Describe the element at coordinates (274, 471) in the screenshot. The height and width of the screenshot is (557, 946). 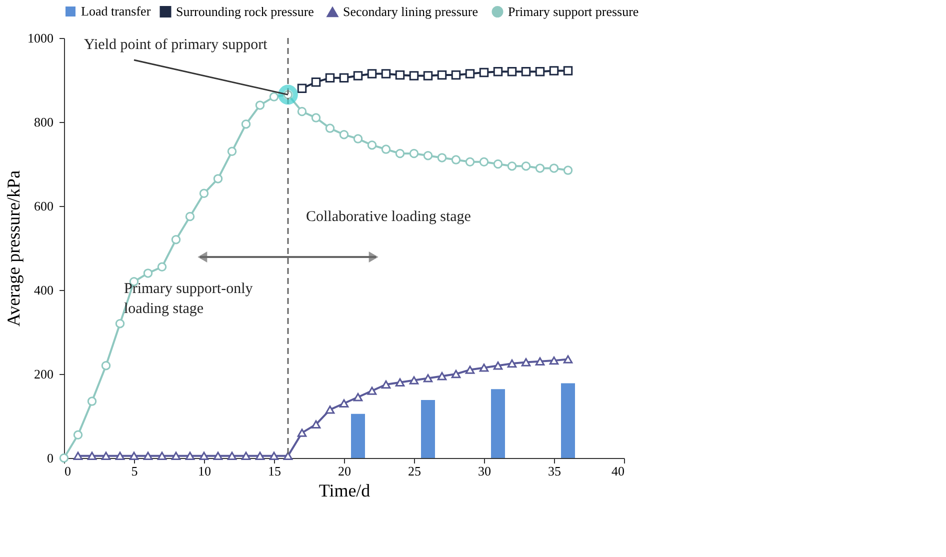
I see `x-tick-label: 15` at that location.